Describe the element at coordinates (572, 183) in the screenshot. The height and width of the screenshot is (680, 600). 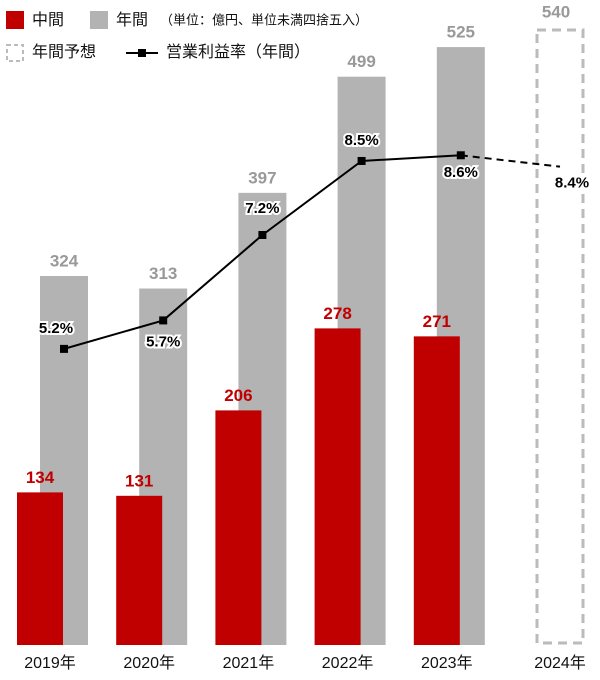
I see `margin-value-label: 8.4%` at that location.